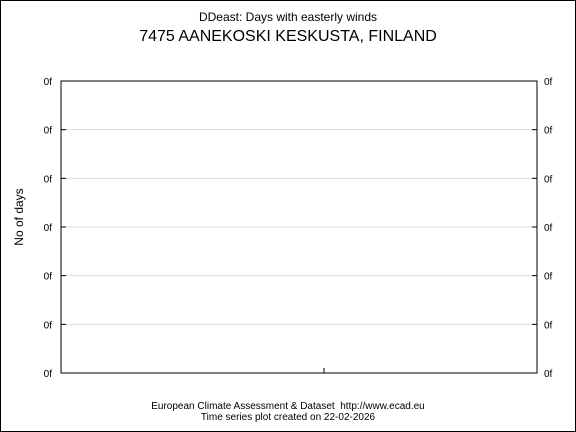 Image resolution: width=576 pixels, height=432 pixels. Describe the element at coordinates (288, 36) in the screenshot. I see `chart-title: 7475 AANEKOSKI KESKUSTA, FINLAND` at that location.